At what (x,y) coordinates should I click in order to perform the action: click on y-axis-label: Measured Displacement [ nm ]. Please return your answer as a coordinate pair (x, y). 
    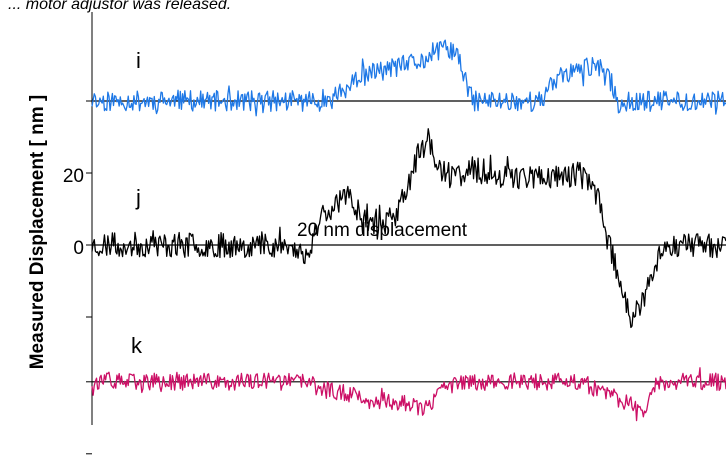
    Looking at the image, I should click on (37, 232).